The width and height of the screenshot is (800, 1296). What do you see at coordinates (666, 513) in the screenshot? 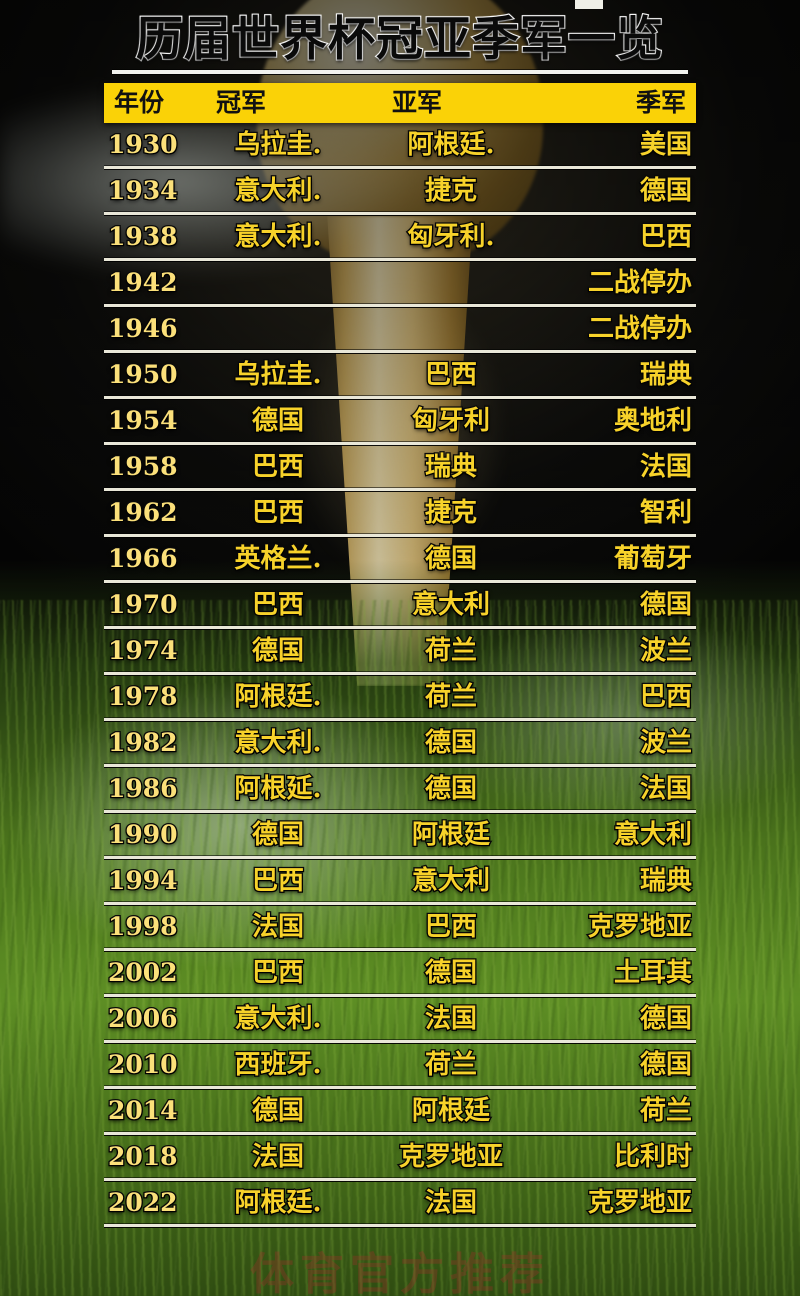
I see `cell-third: 智利` at bounding box center [666, 513].